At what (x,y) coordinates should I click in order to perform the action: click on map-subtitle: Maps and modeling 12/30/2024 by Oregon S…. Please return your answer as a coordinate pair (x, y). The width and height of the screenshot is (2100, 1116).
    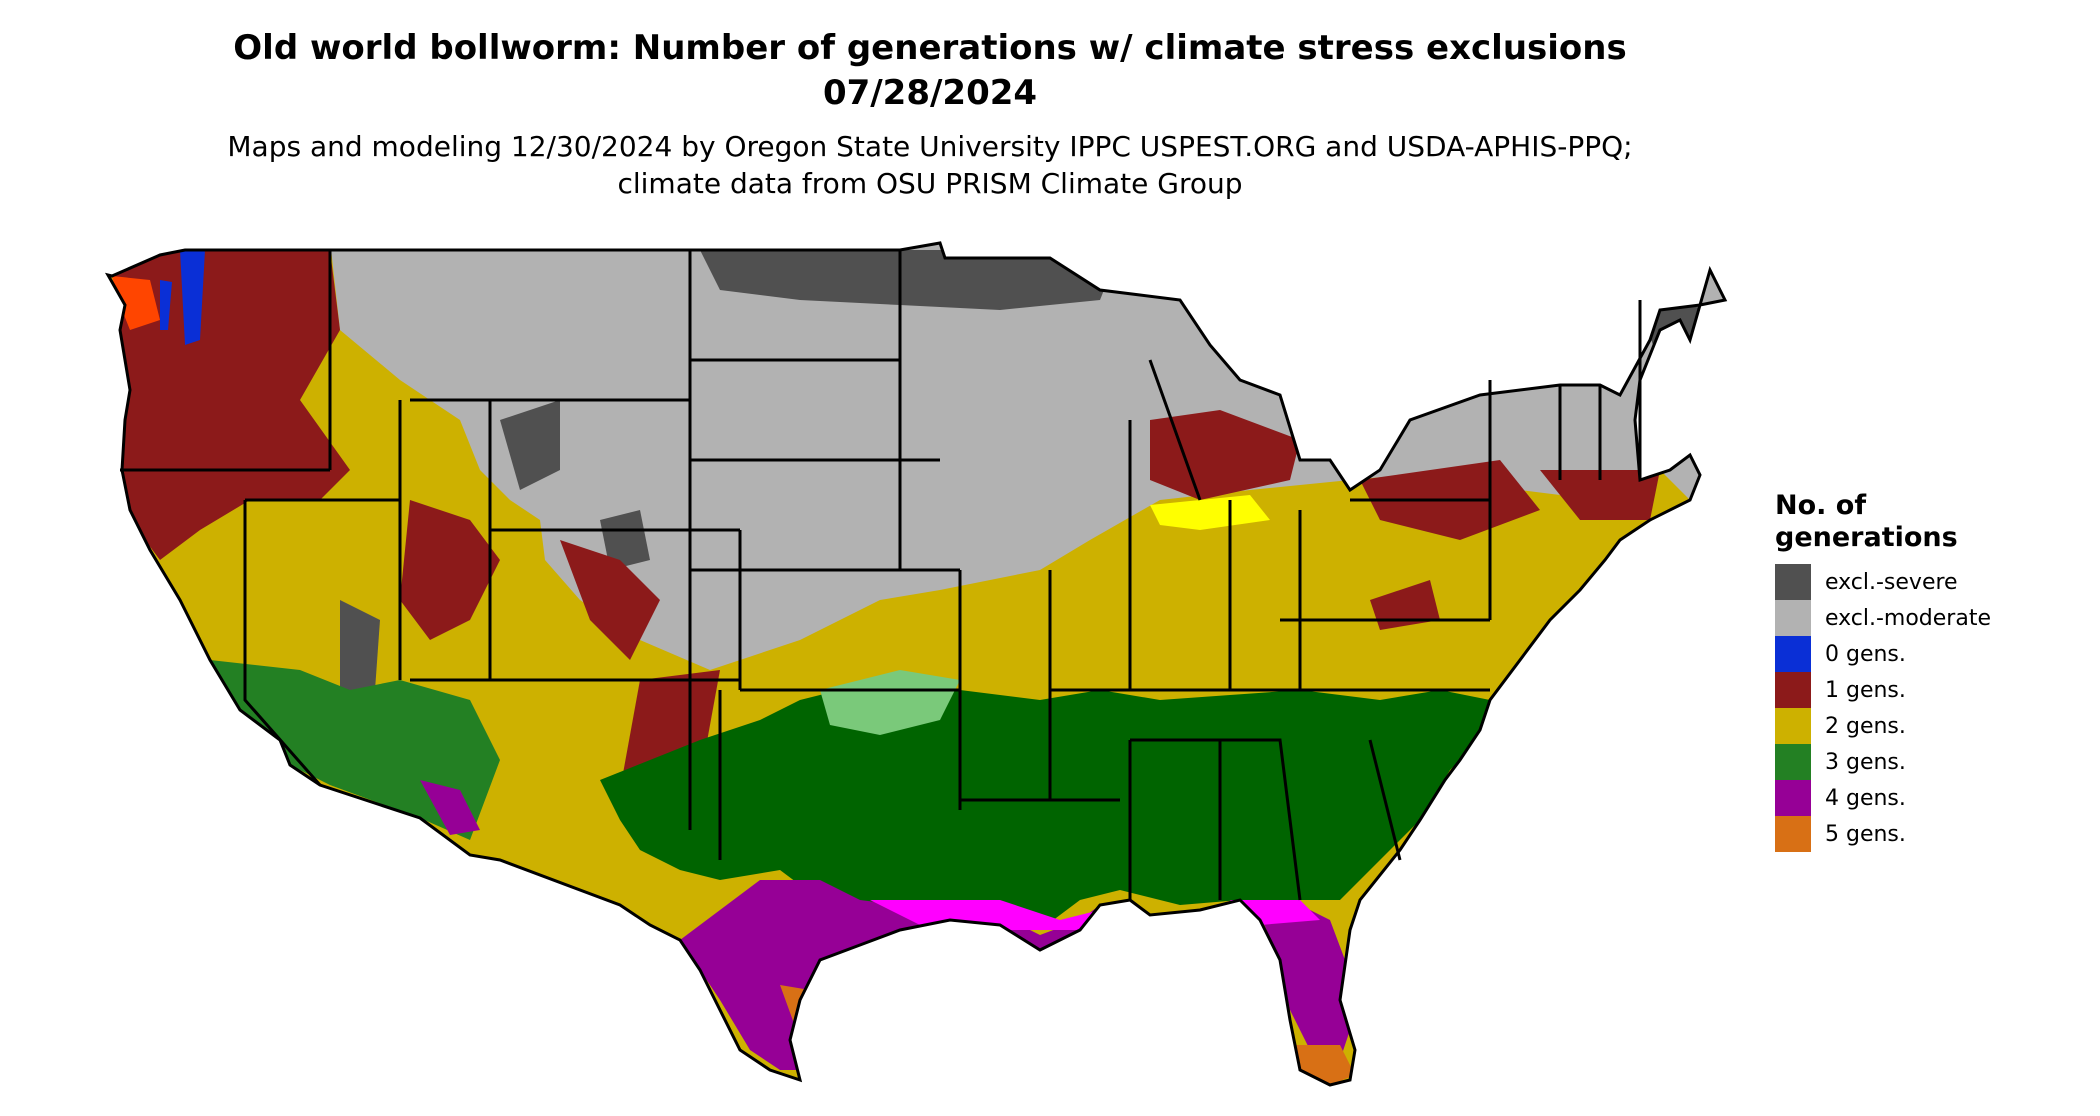
    Looking at the image, I should click on (930, 165).